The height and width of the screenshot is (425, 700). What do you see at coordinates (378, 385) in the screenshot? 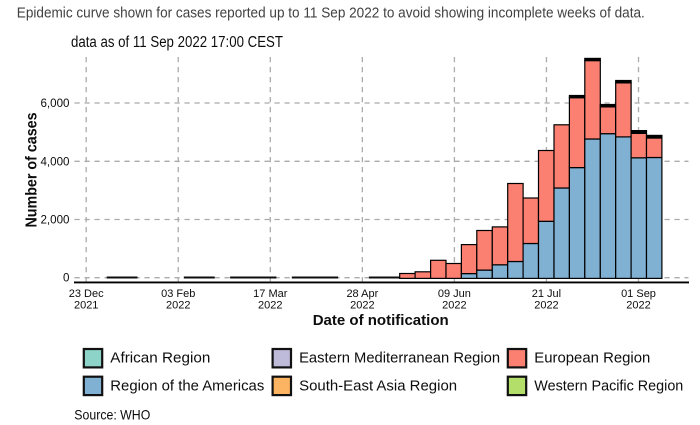
I see `svg-text: South-East Asia Region` at bounding box center [378, 385].